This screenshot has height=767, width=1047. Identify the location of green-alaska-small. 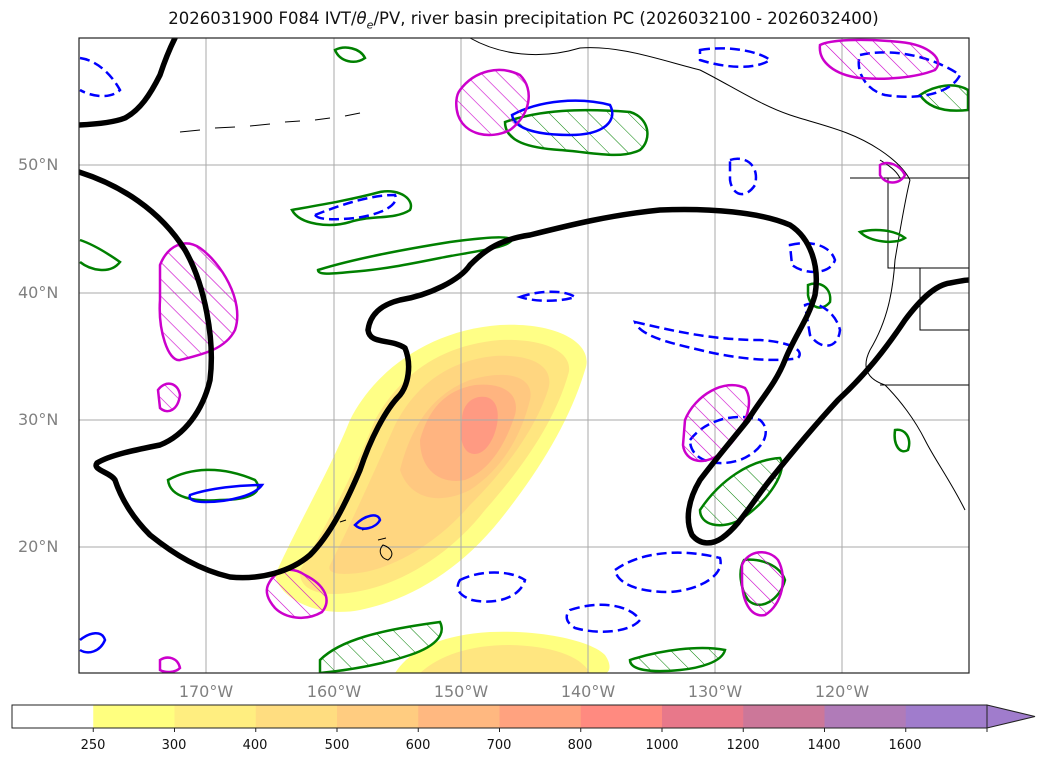
(350, 54).